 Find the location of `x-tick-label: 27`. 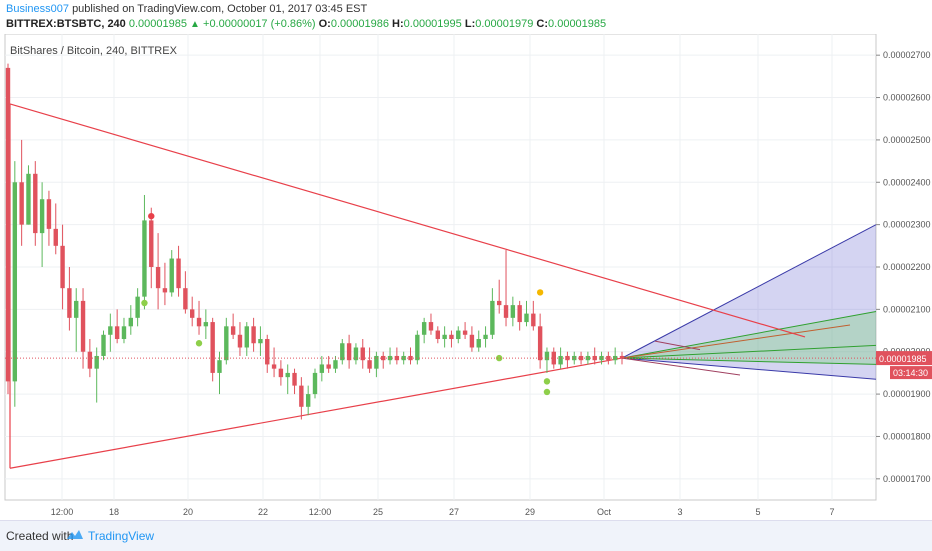

x-tick-label: 27 is located at coordinates (454, 512).